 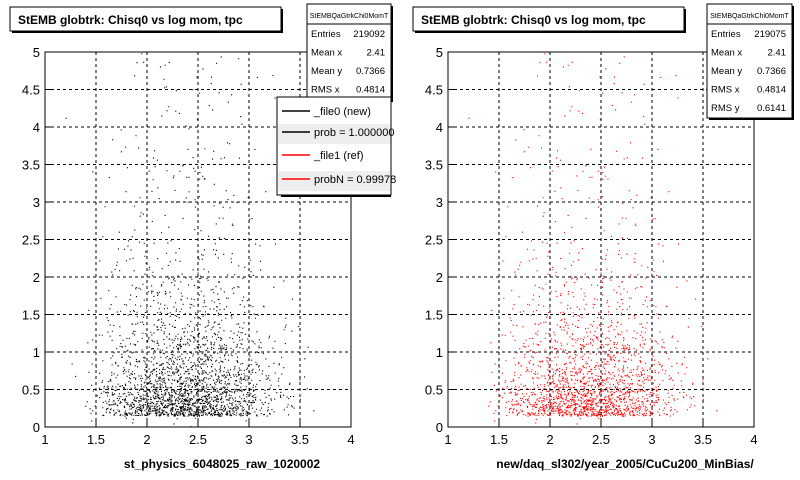 What do you see at coordinates (222, 464) in the screenshot?
I see `x-axis-label: st_physics_6048025_raw_1020002` at bounding box center [222, 464].